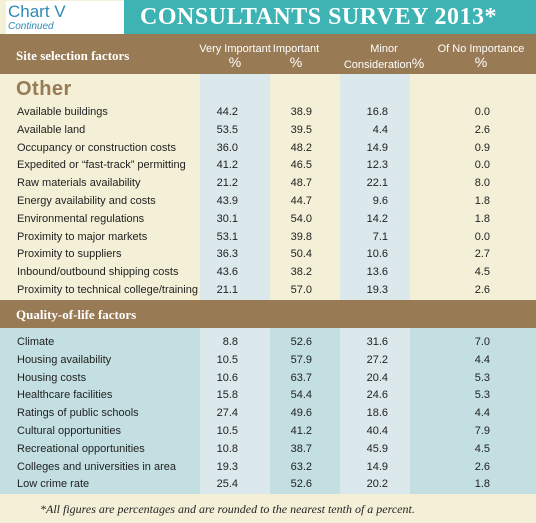  I want to click on table-row: Available buildings 44.2 38.9 16.8 0.0, so click(268, 113).